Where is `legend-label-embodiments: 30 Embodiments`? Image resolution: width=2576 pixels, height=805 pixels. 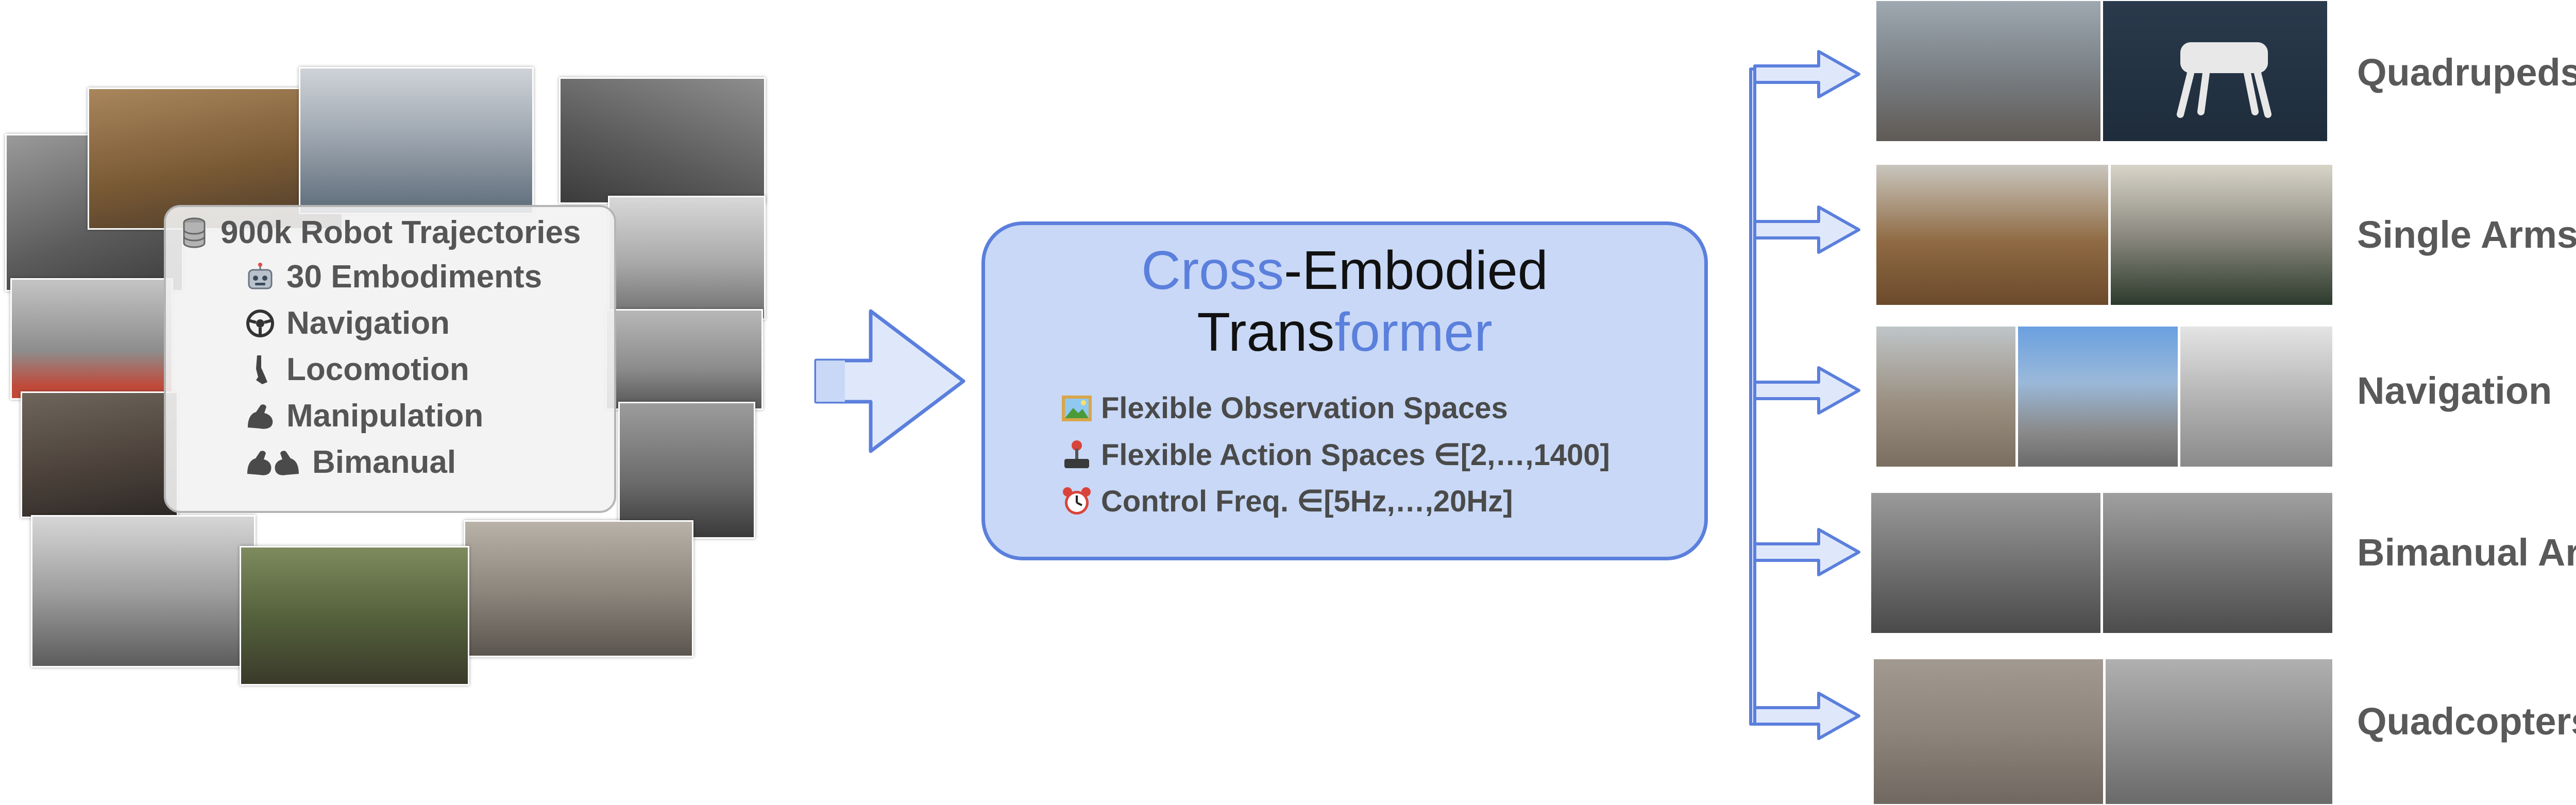 legend-label-embodiments: 30 Embodiments is located at coordinates (414, 277).